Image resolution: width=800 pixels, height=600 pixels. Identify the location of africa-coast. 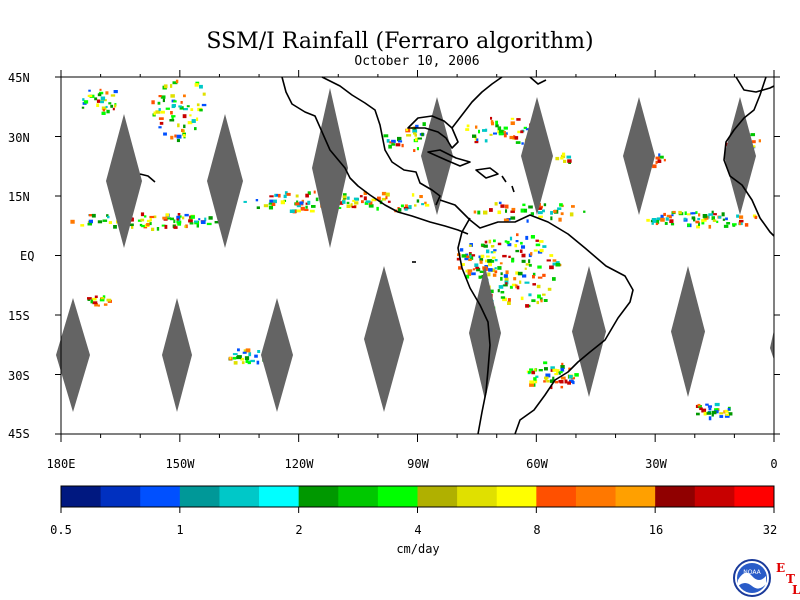
(749, 156).